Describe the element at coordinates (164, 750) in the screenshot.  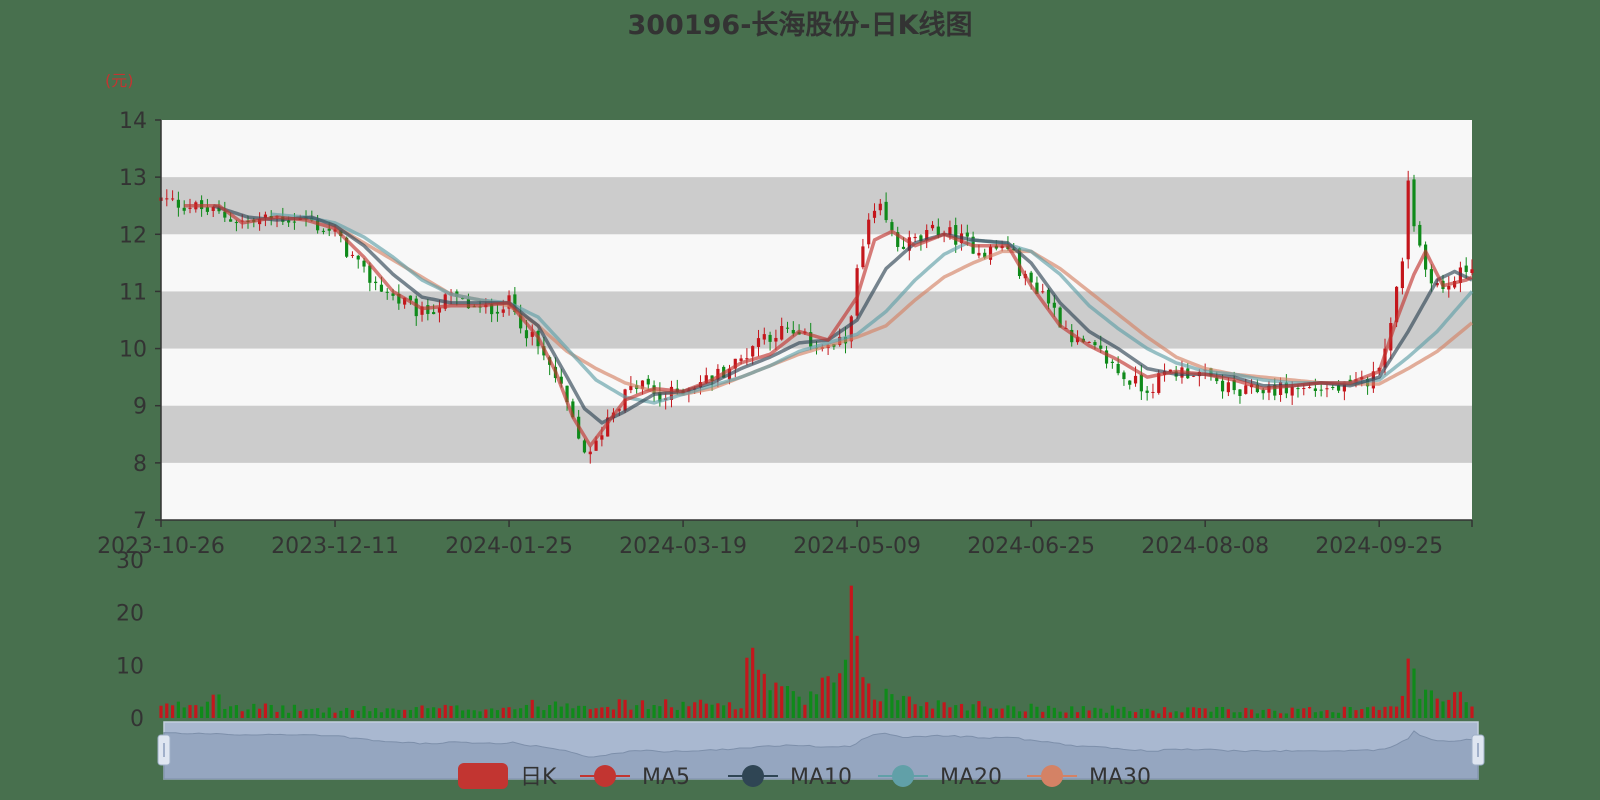
I see `zoom-left-handle` at that location.